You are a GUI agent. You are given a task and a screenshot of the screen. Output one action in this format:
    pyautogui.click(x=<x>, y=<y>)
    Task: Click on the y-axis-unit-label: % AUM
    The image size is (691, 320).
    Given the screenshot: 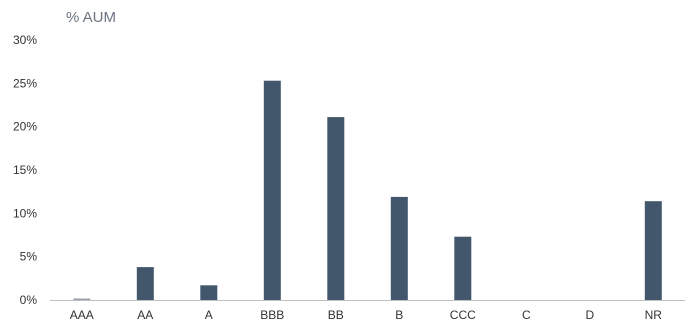 What is the action you would take?
    pyautogui.click(x=91, y=17)
    